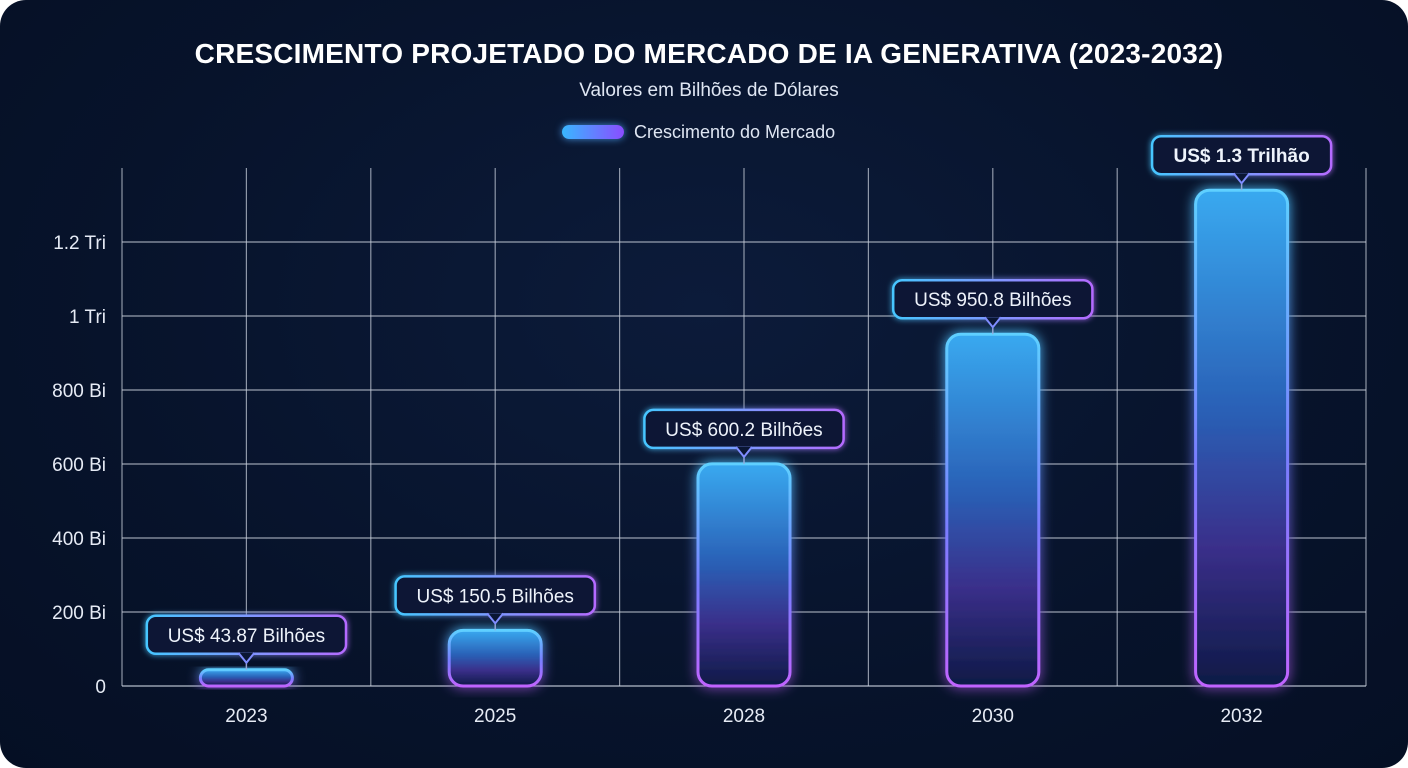 Image resolution: width=1408 pixels, height=768 pixels. What do you see at coordinates (992, 300) in the screenshot?
I see `data-label: US$ 950.8 Bilhões` at bounding box center [992, 300].